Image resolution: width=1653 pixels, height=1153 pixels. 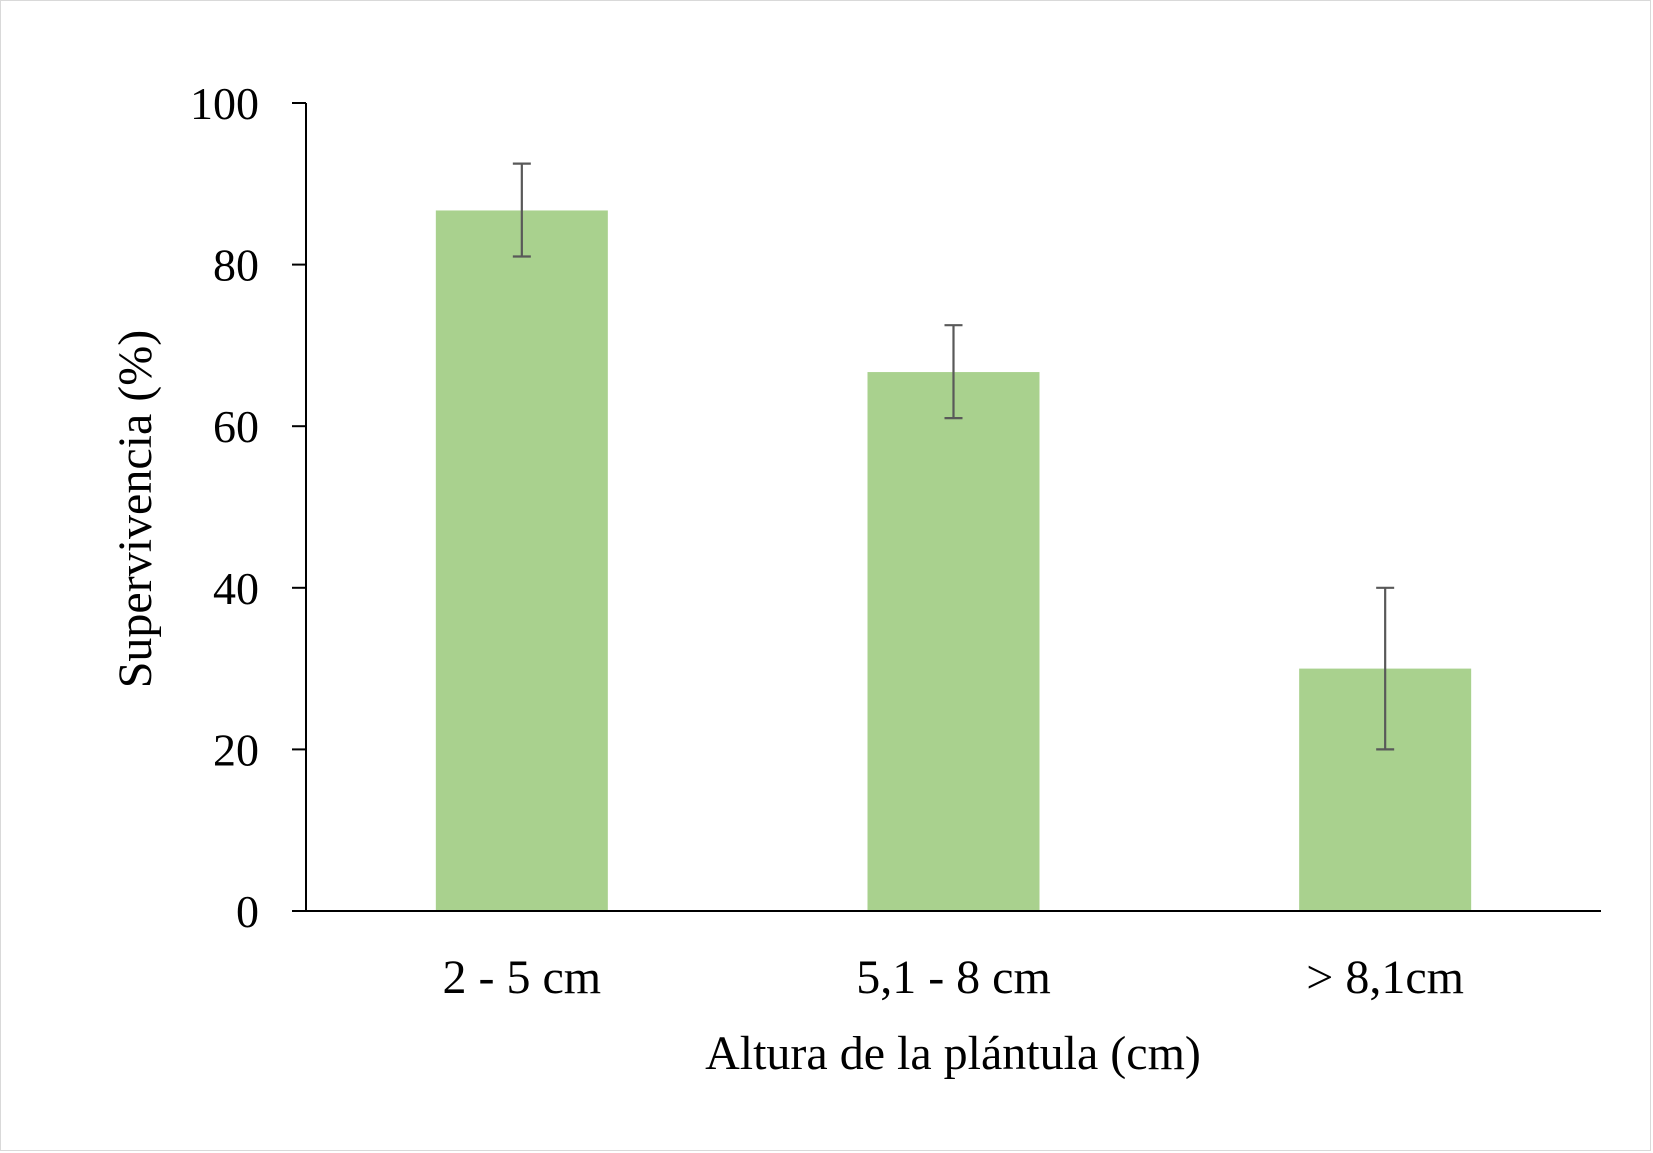 What do you see at coordinates (236, 265) in the screenshot?
I see `y-tick-label-80: 80` at bounding box center [236, 265].